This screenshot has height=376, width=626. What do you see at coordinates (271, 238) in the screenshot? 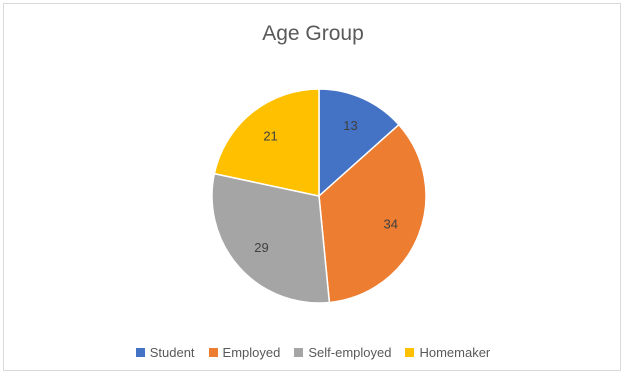
I see `pie-slice-self-employed` at bounding box center [271, 238].